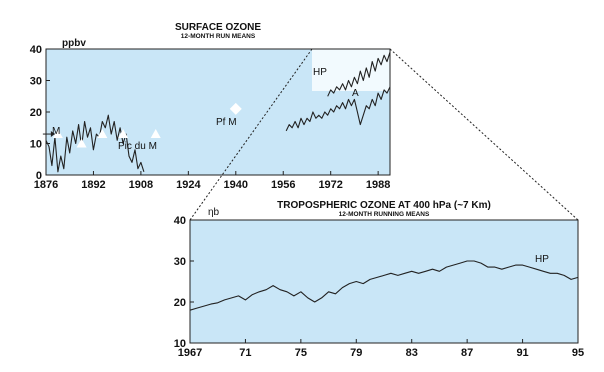 Image resolution: width=604 pixels, height=372 pixels. I want to click on tropospheric-x-tick-label: 95, so click(578, 353).